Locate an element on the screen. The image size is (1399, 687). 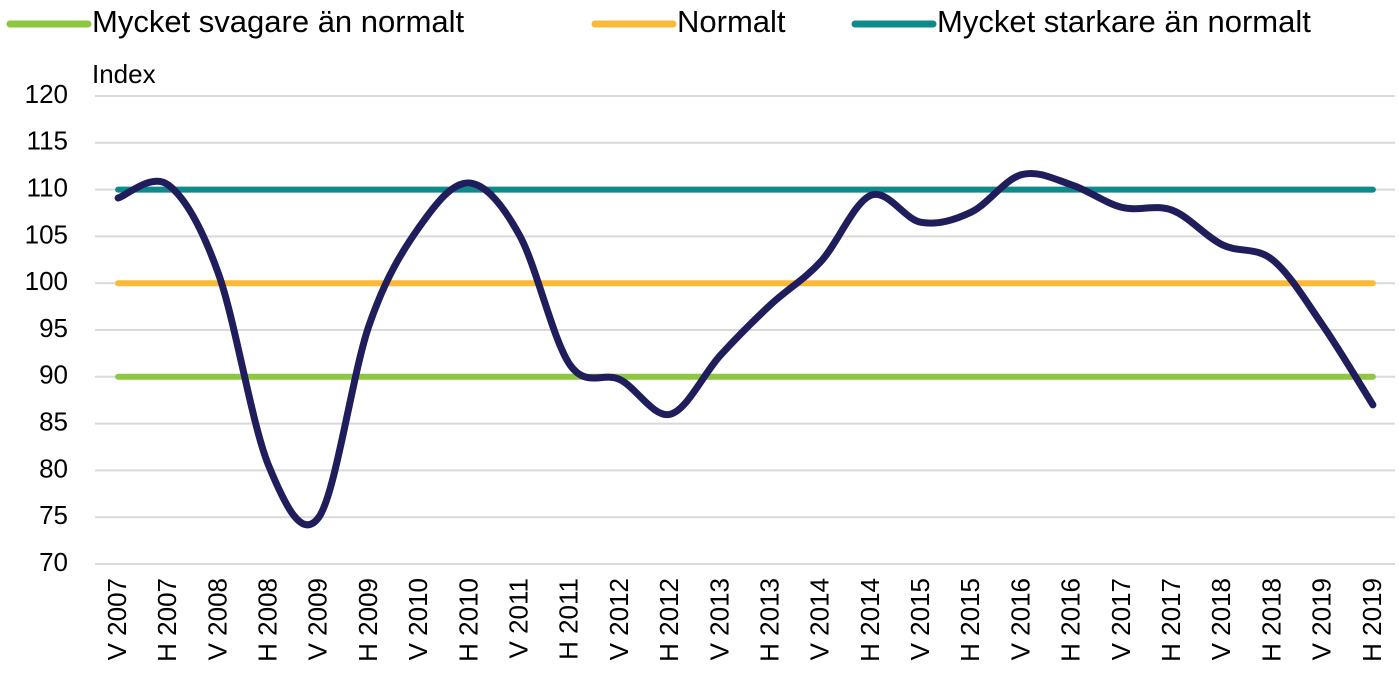
y-tick-label: 75 is located at coordinates (53, 515).